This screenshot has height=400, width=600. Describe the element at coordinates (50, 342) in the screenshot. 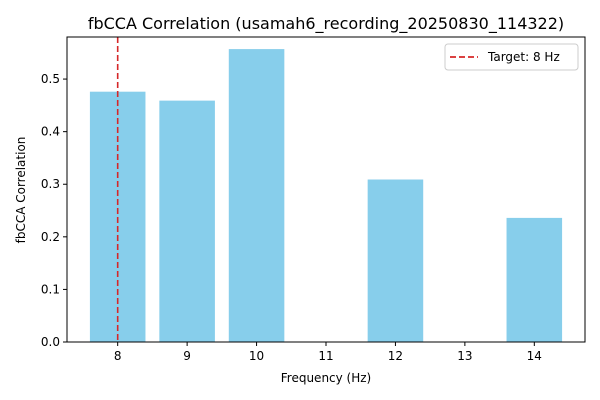

I see `y-tick-label: 0.0` at that location.